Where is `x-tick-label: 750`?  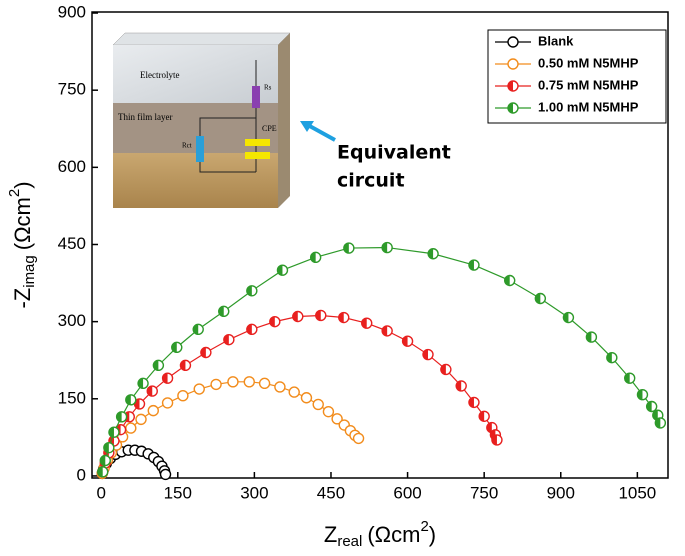
x-tick-label: 750 is located at coordinates (484, 492).